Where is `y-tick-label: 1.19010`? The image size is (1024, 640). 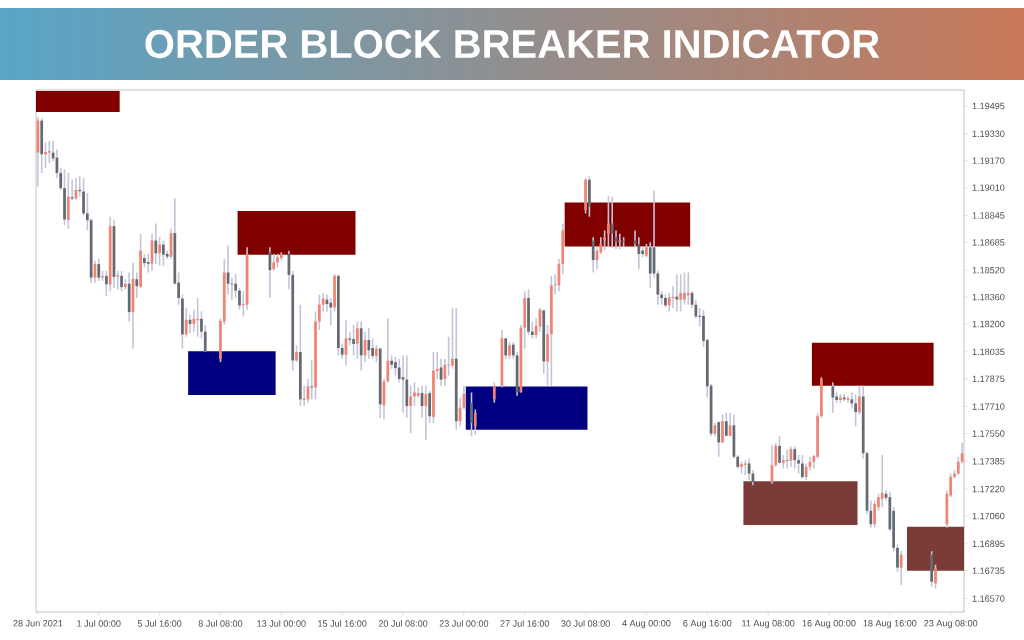
y-tick-label: 1.19010 is located at coordinates (988, 187).